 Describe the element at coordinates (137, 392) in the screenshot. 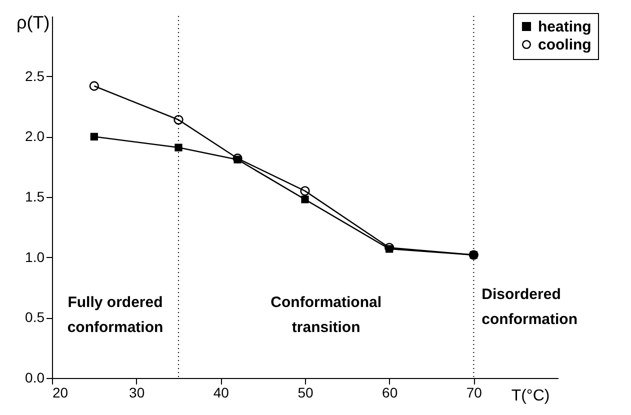

I see `x-tick-label: 30` at that location.